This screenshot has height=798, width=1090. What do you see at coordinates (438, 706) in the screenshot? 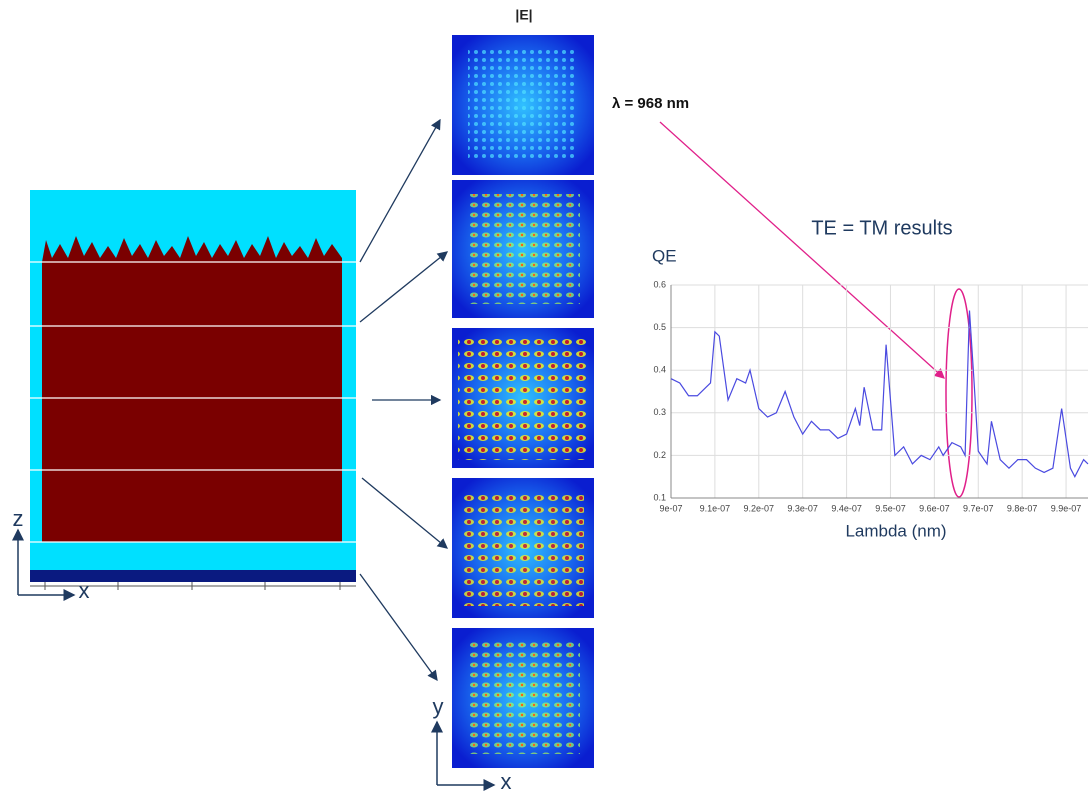
I see `y-axis-label: y` at bounding box center [438, 706].